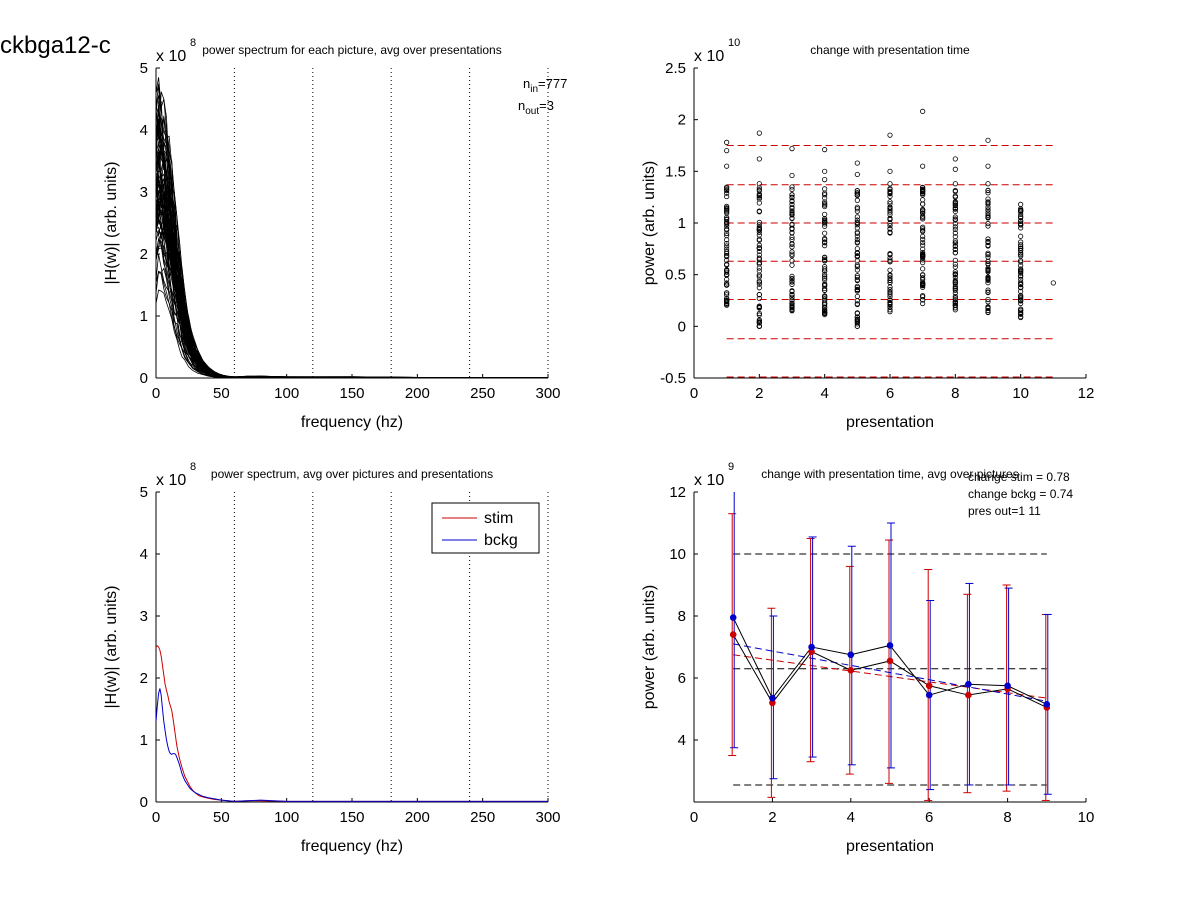  Describe the element at coordinates (677, 554) in the screenshot. I see `y-tick-label: 10` at that location.